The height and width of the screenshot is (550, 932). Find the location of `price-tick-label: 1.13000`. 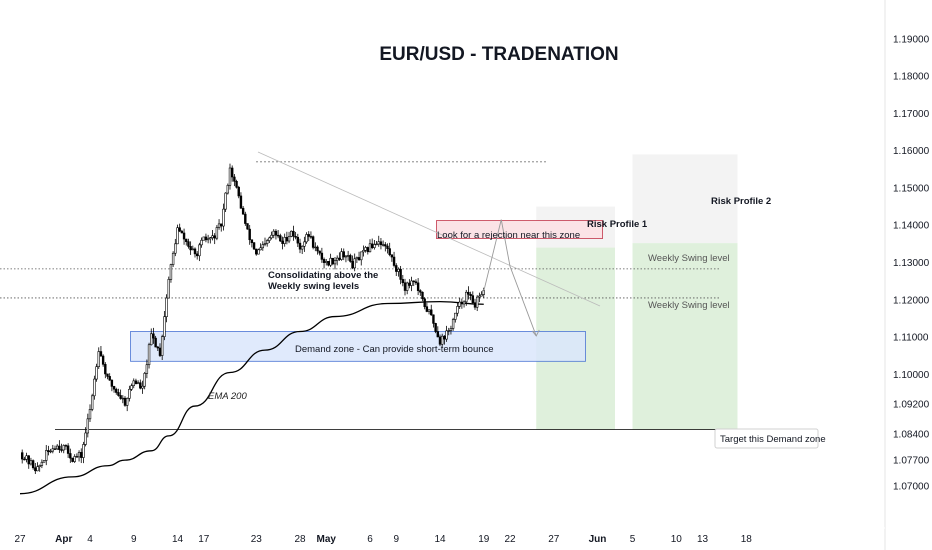

price-tick-label: 1.13000 is located at coordinates (911, 263).